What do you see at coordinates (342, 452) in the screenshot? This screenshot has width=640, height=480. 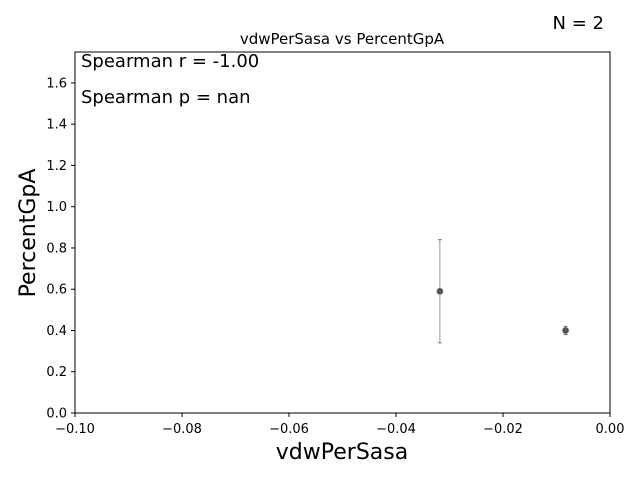 I see `x-axis-label: vdwPerSasa` at bounding box center [342, 452].